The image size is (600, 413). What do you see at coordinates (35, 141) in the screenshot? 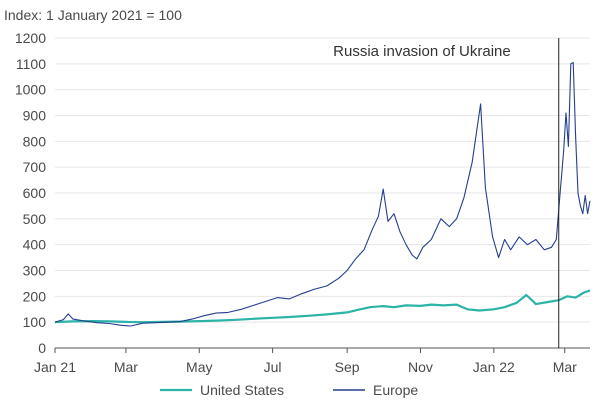
I see `y-tick-label: 800` at bounding box center [35, 141].